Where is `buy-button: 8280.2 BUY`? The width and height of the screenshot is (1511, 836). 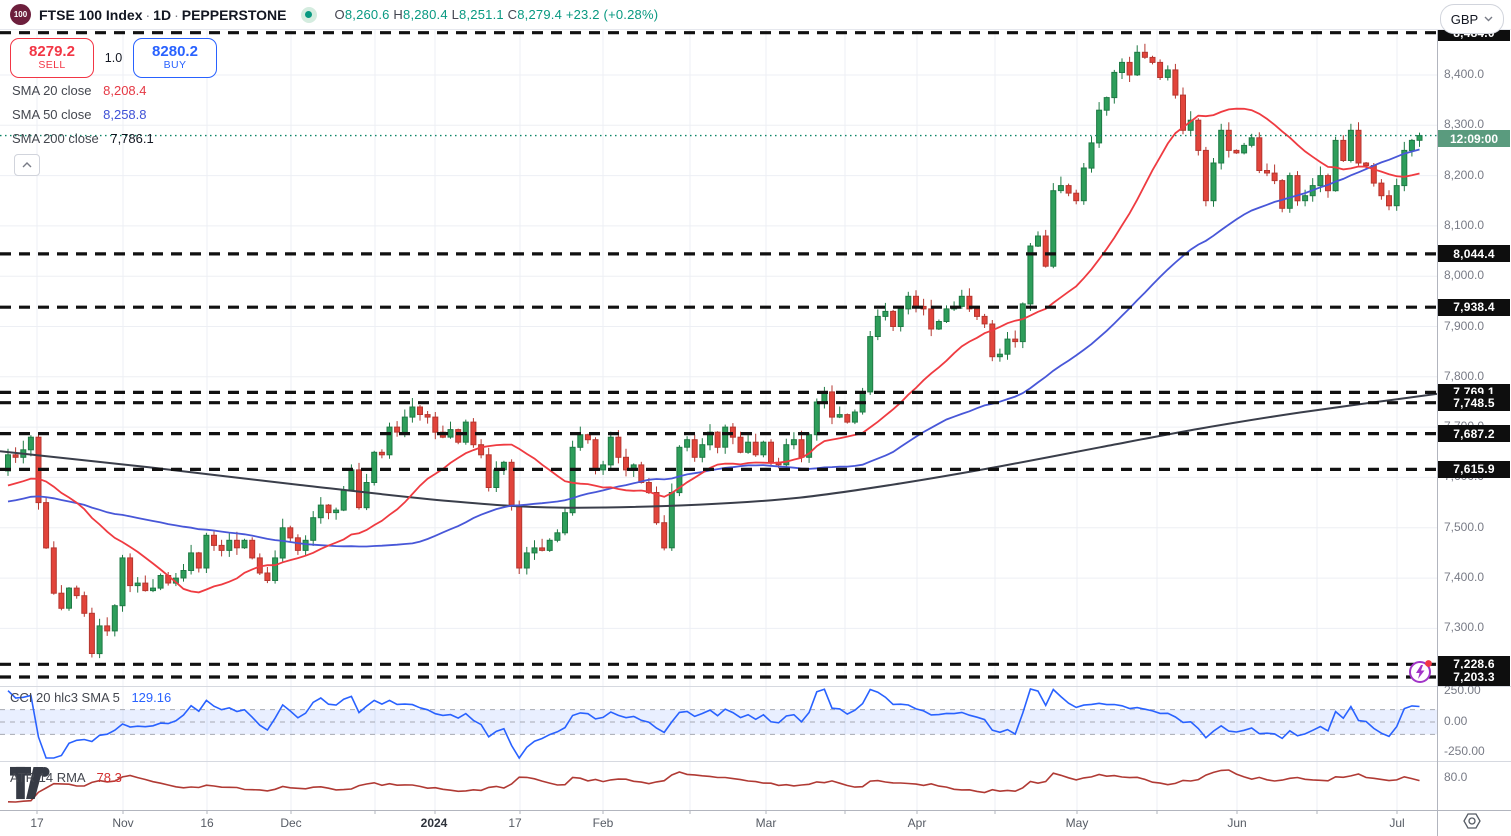
buy-button: 8280.2 BUY is located at coordinates (175, 58).